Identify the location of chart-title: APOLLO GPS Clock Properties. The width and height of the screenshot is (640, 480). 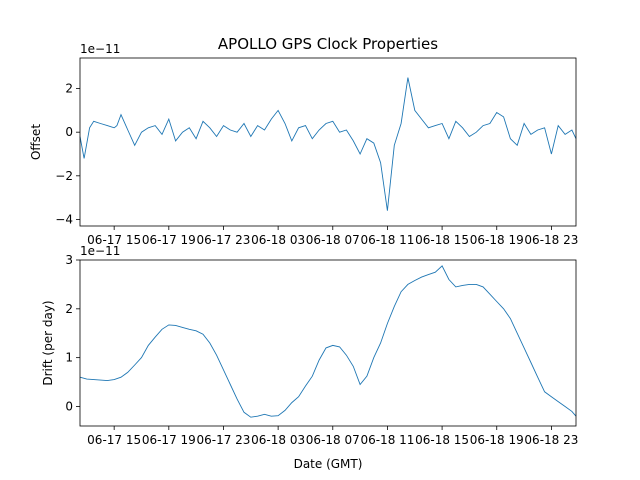
(328, 44).